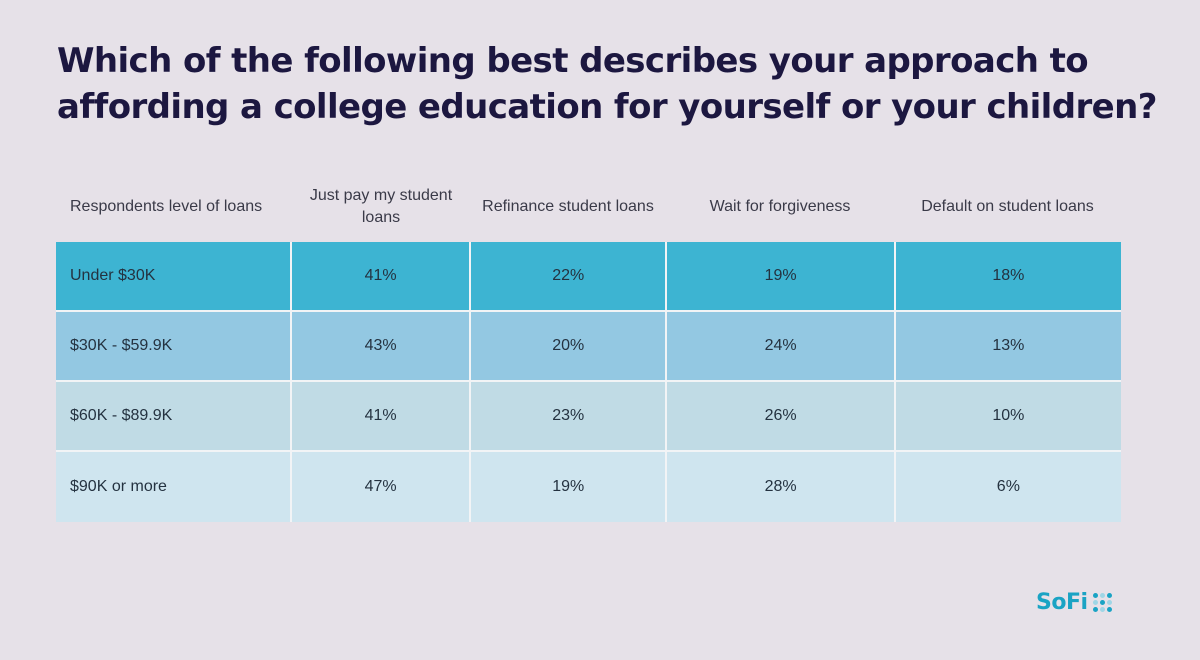 Image resolution: width=1200 pixels, height=660 pixels. Describe the element at coordinates (166, 206) in the screenshot. I see `header-loan-level: Respondents level of loans` at that location.